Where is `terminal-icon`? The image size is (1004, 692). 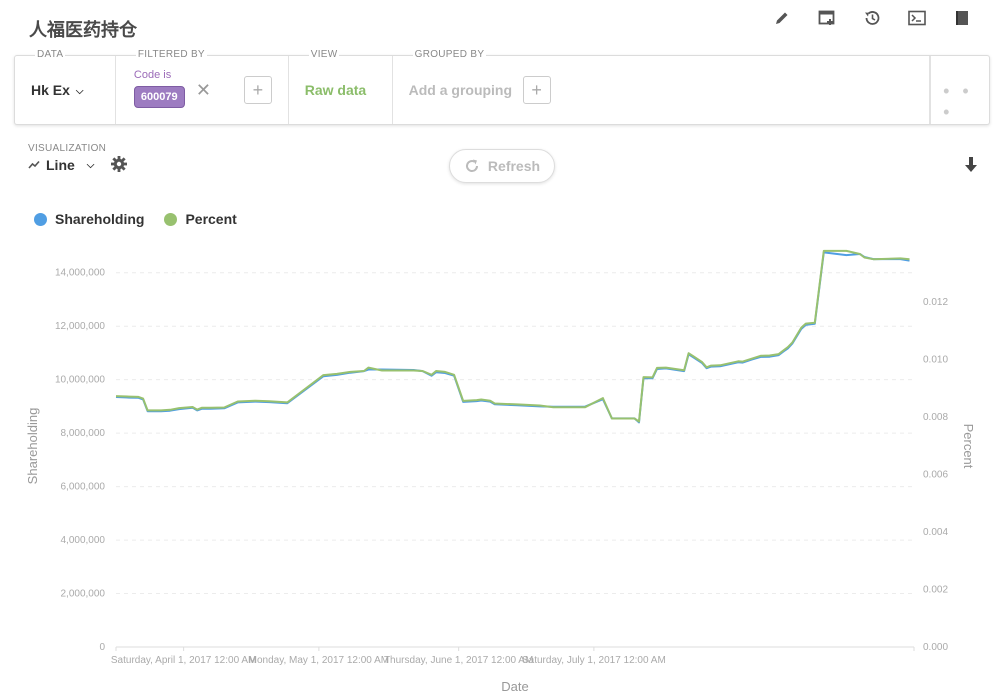 terminal-icon is located at coordinates (916, 18).